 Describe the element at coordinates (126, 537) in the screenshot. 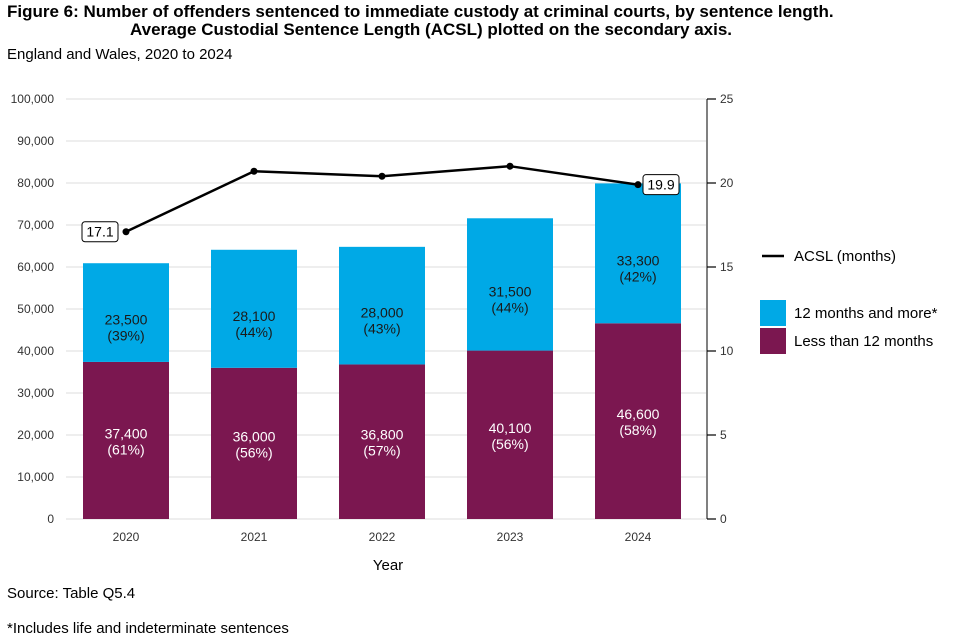

I see `x-tick-label: 2020` at that location.